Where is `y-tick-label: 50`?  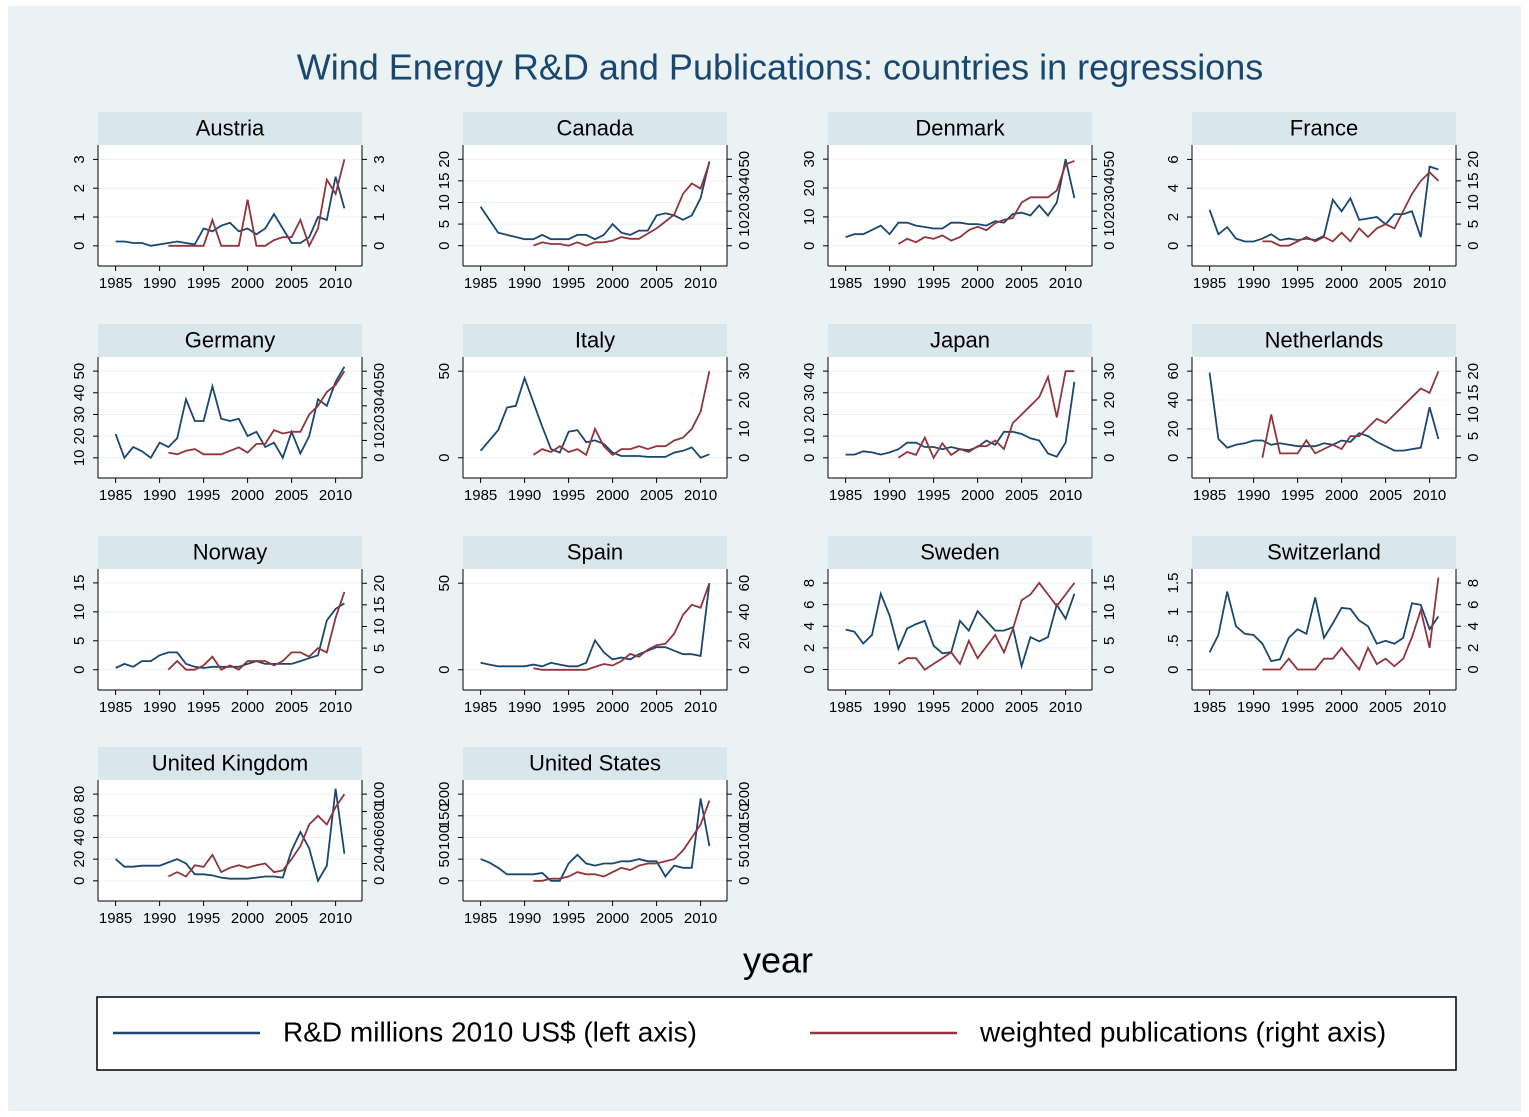
y-tick-label: 50 is located at coordinates (444, 371).